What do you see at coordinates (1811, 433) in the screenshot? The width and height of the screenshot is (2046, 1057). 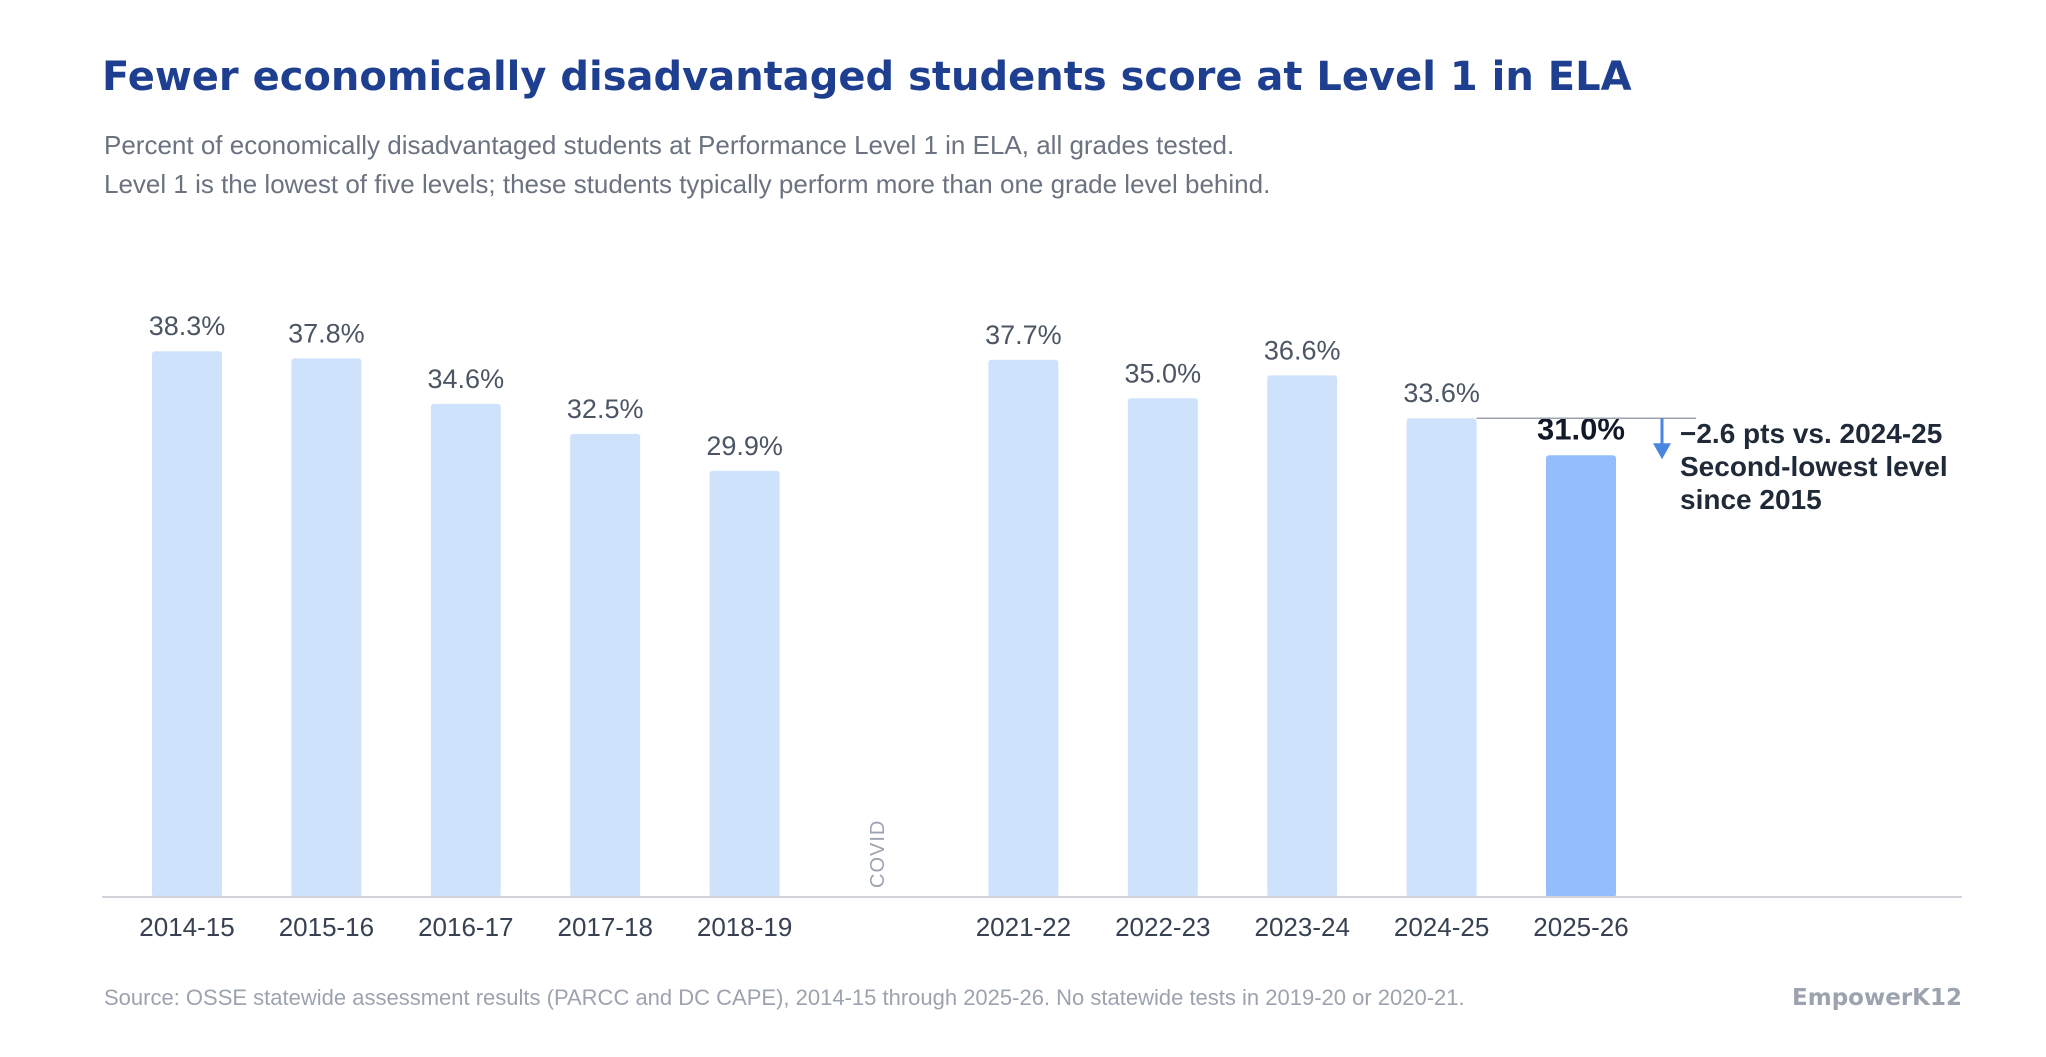 I see `annotation-line-1: −2.6 pts vs. 2024-25` at bounding box center [1811, 433].